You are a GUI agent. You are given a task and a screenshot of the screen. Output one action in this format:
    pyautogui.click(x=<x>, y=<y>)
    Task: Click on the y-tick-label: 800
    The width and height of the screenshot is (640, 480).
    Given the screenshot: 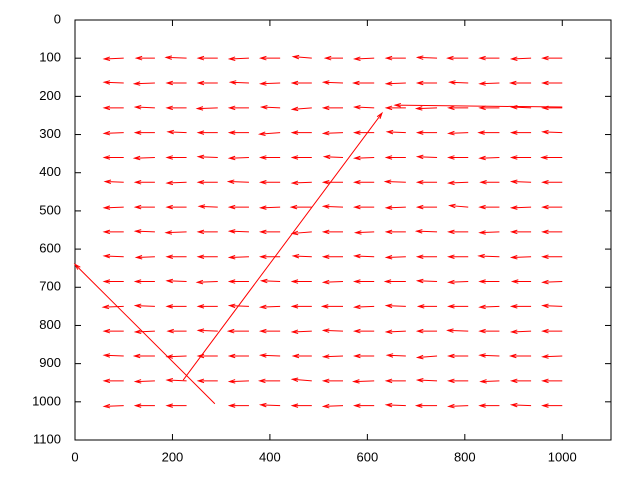 What is the action you would take?
    pyautogui.click(x=50, y=324)
    